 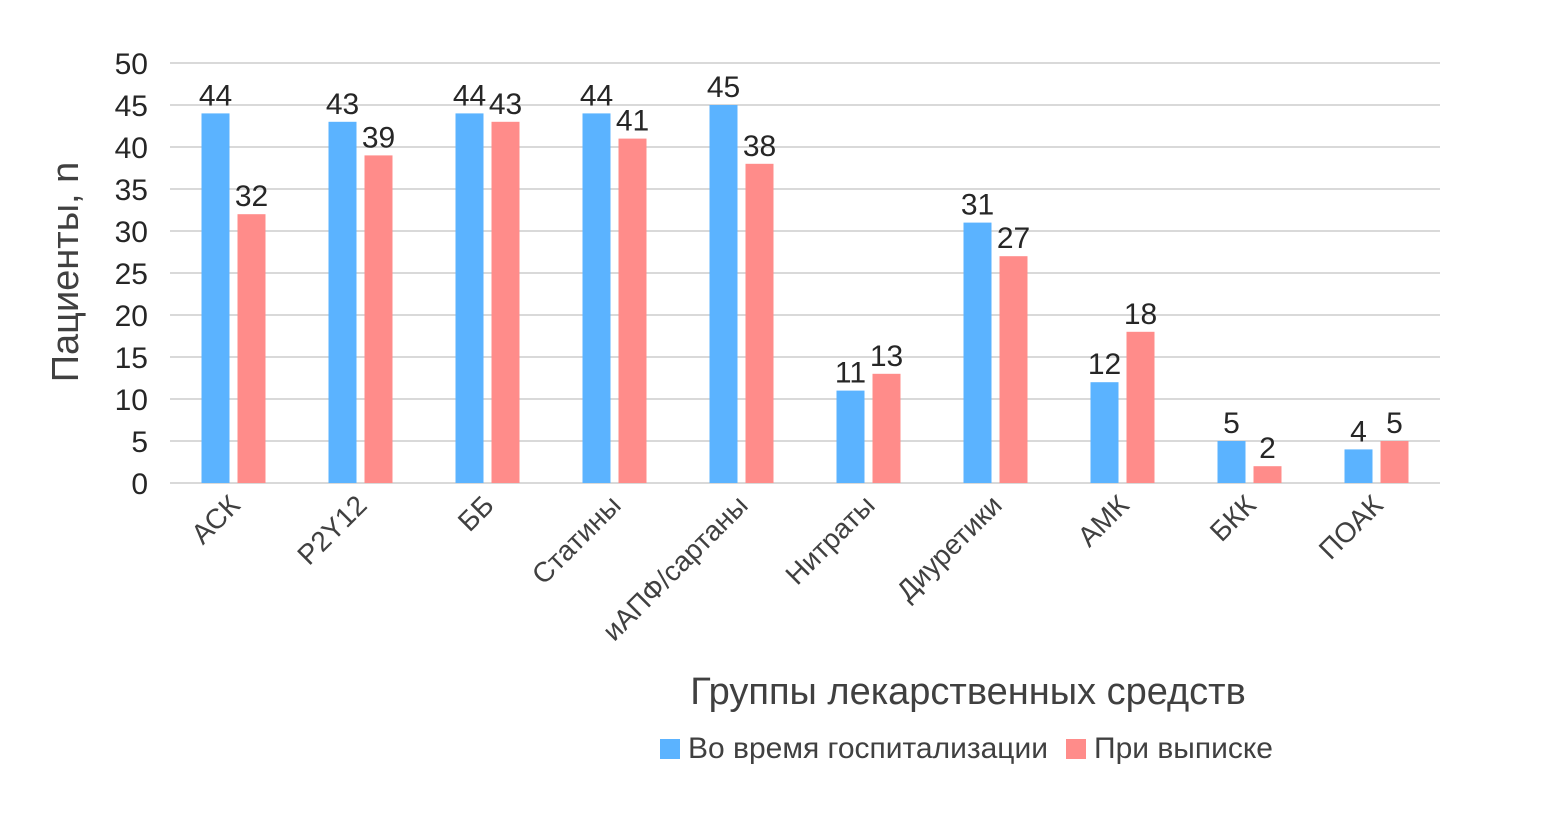 What do you see at coordinates (131, 190) in the screenshot?
I see `y-tick-label: 35` at bounding box center [131, 190].